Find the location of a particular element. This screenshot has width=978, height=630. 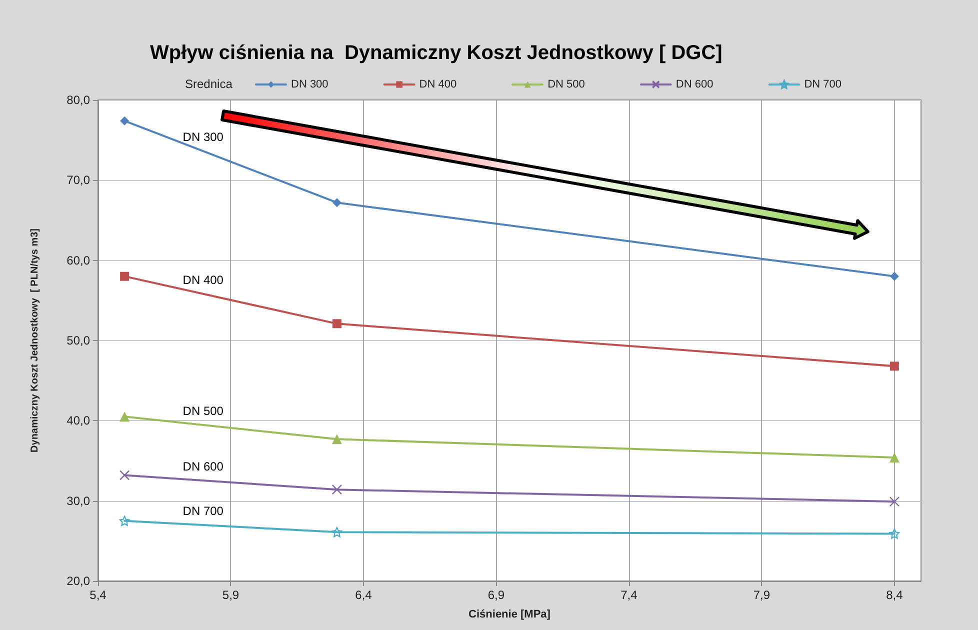

annotation: DN 700 is located at coordinates (203, 511).